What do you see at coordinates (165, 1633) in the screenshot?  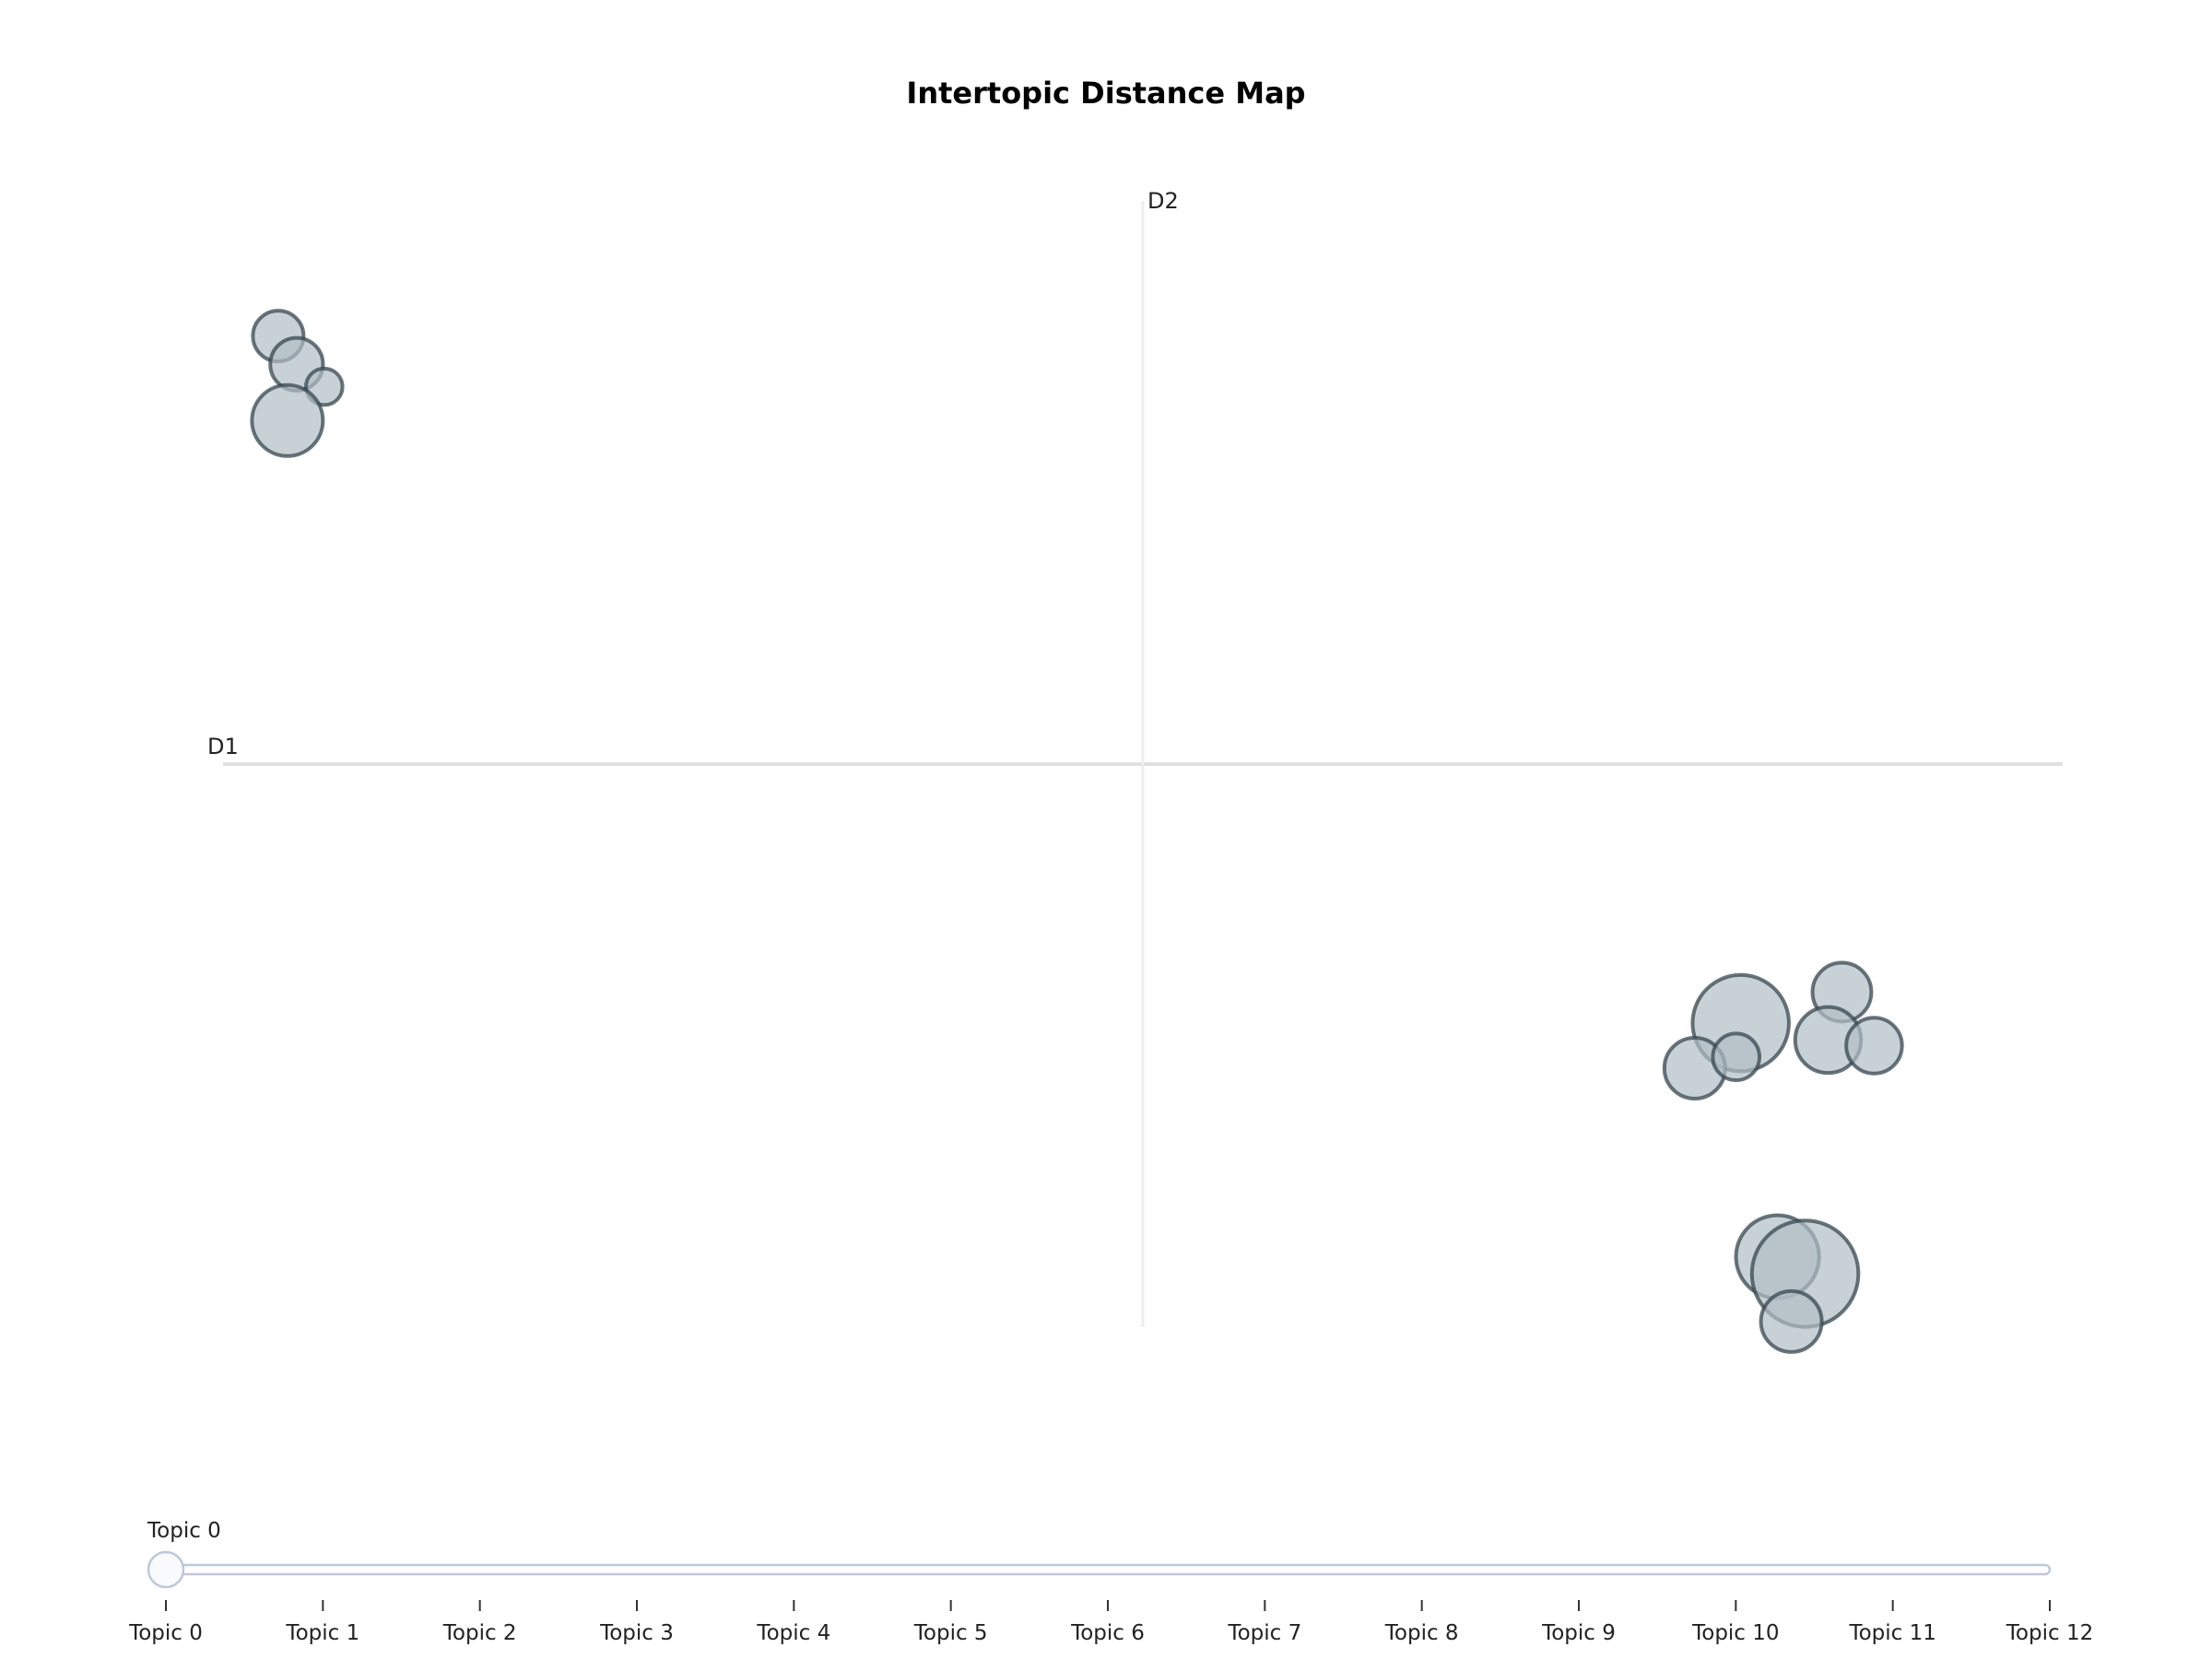 I see `slider-tick-label-0: Topic 0` at bounding box center [165, 1633].